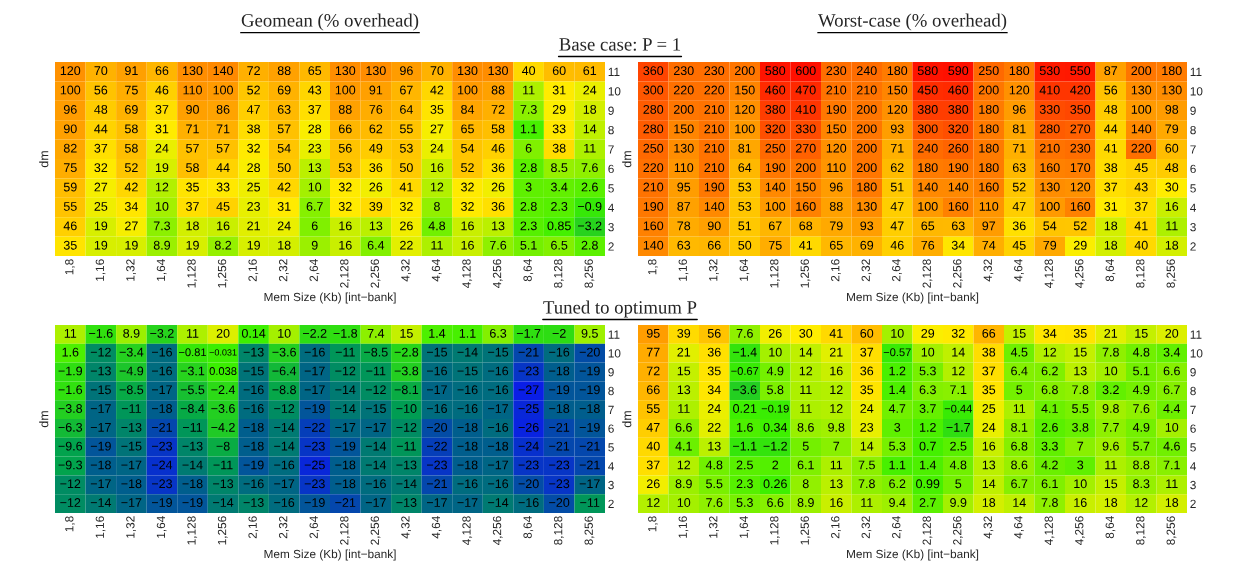 The width and height of the screenshot is (1240, 567). What do you see at coordinates (528, 465) in the screenshot?
I see `data-label: −23` at bounding box center [528, 465].